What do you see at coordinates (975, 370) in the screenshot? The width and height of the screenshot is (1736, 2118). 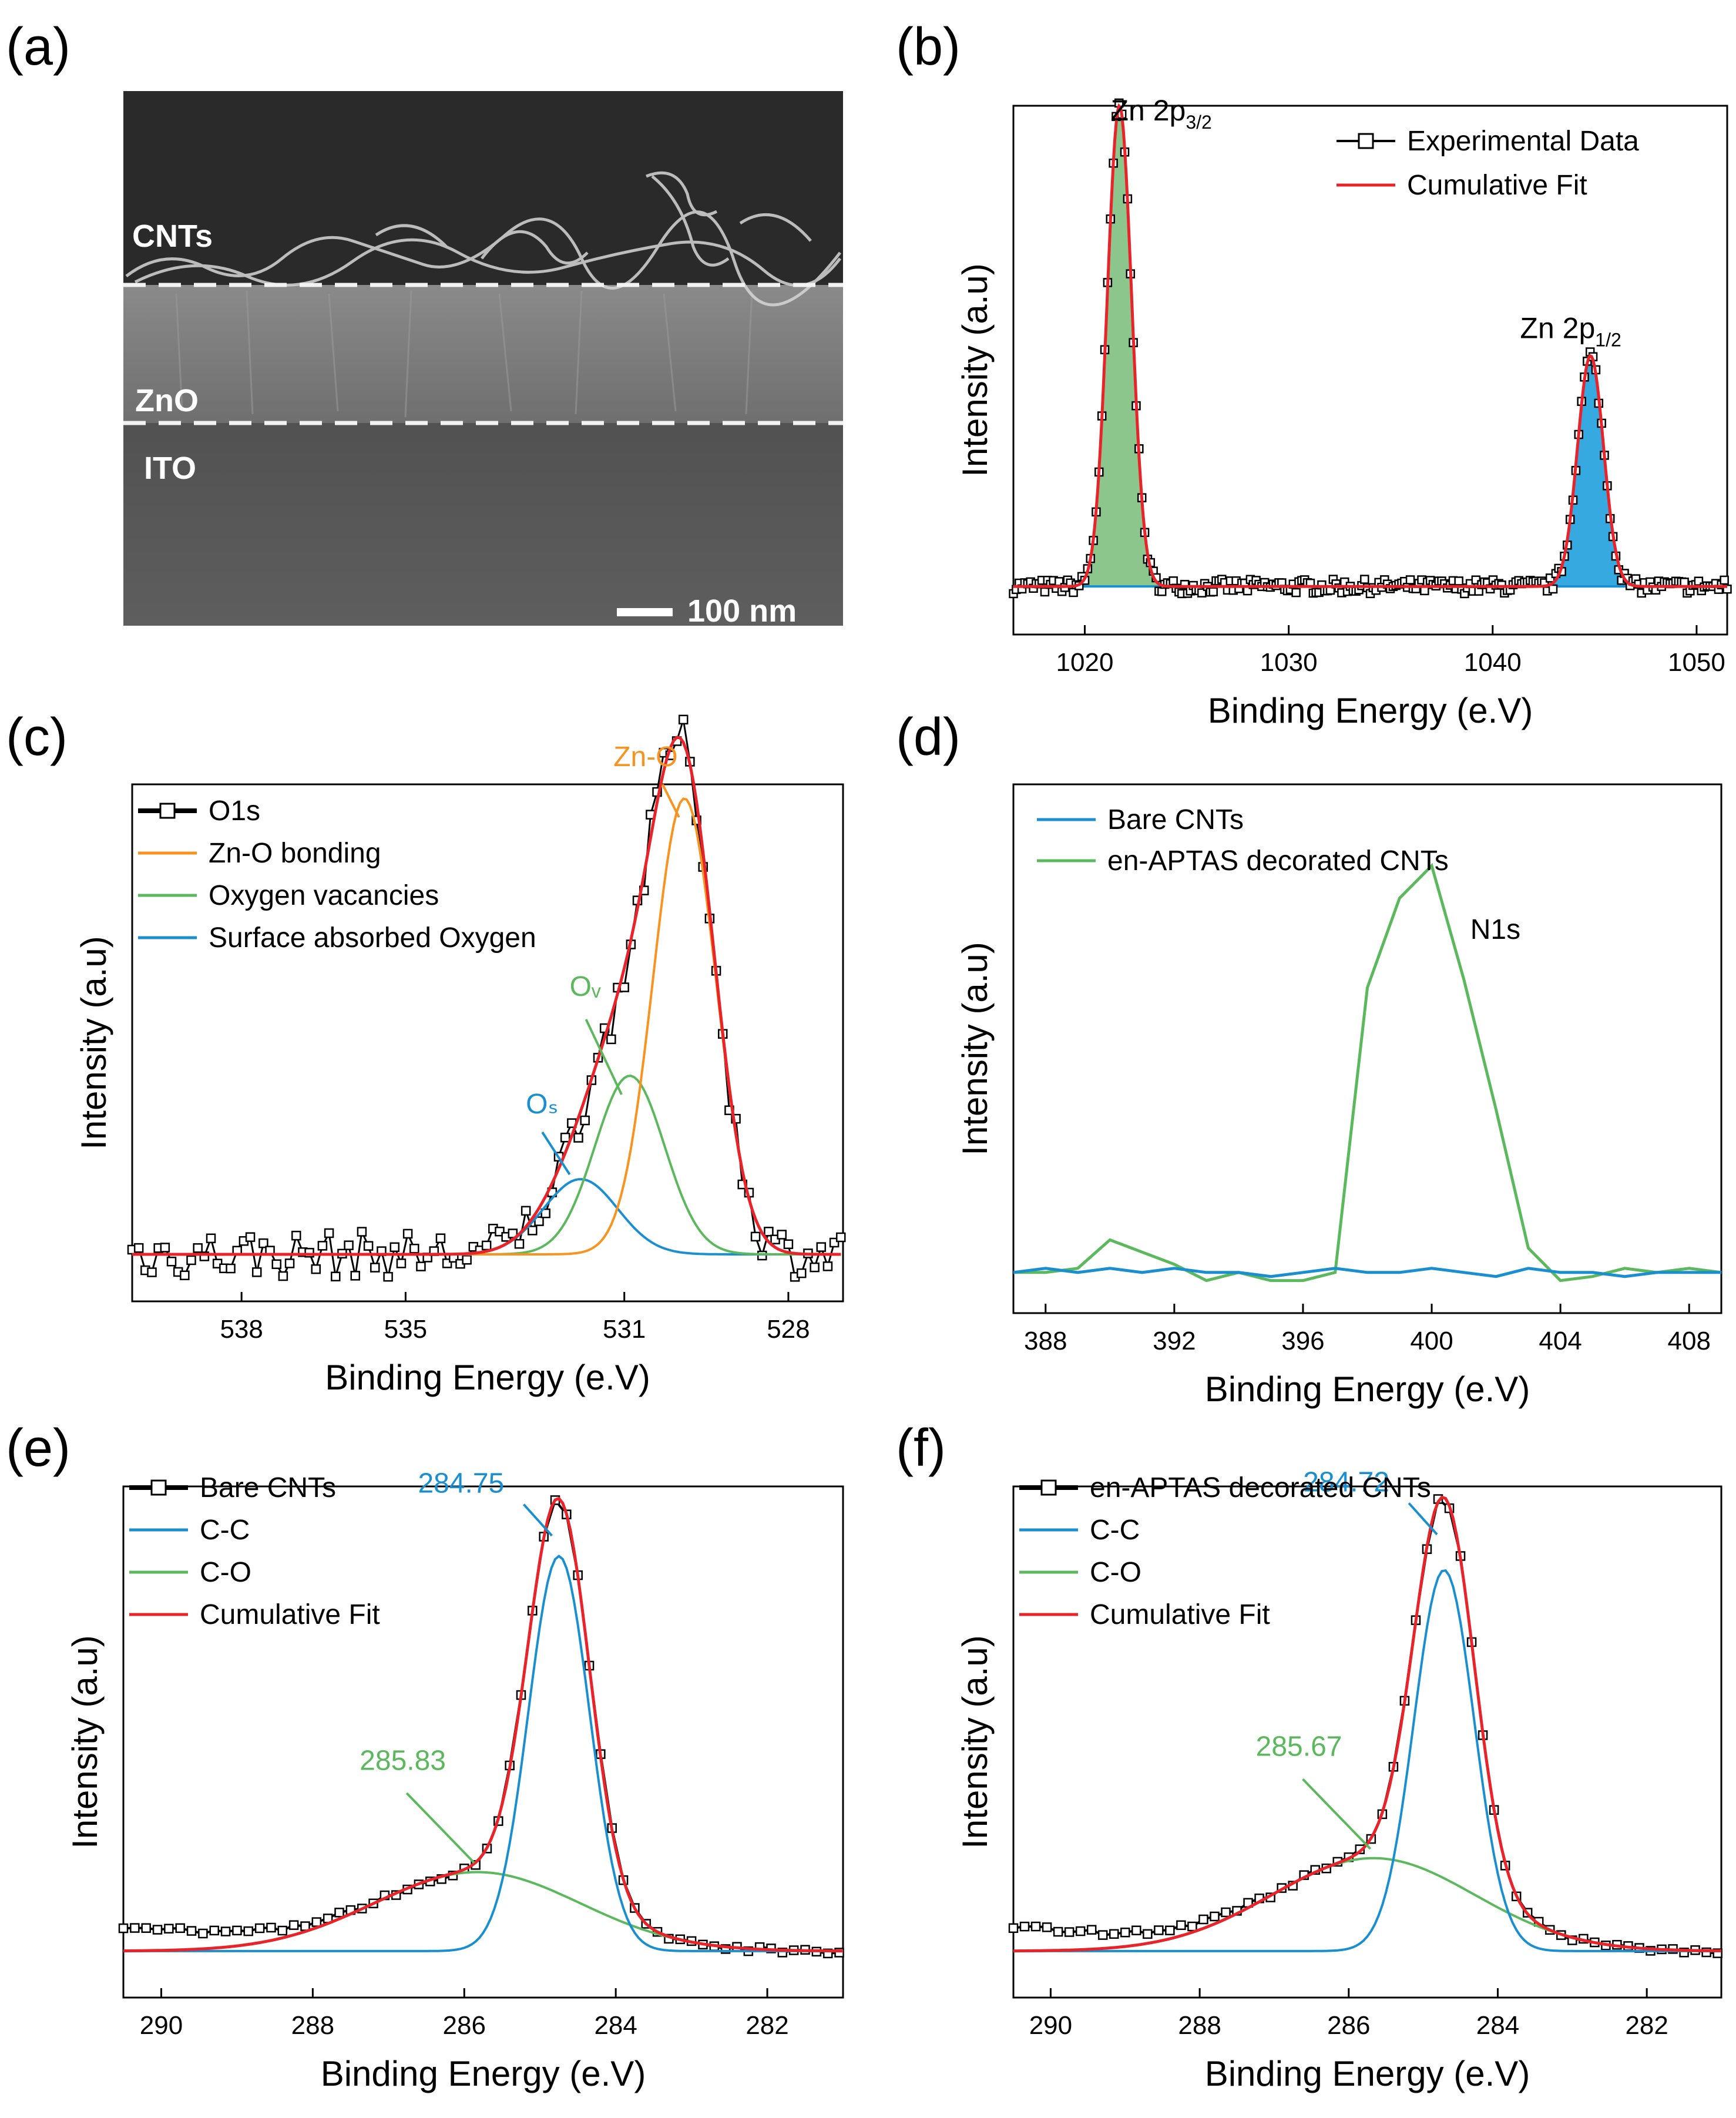 I see `y-axis-label-b: Intensity (a.u)` at bounding box center [975, 370].